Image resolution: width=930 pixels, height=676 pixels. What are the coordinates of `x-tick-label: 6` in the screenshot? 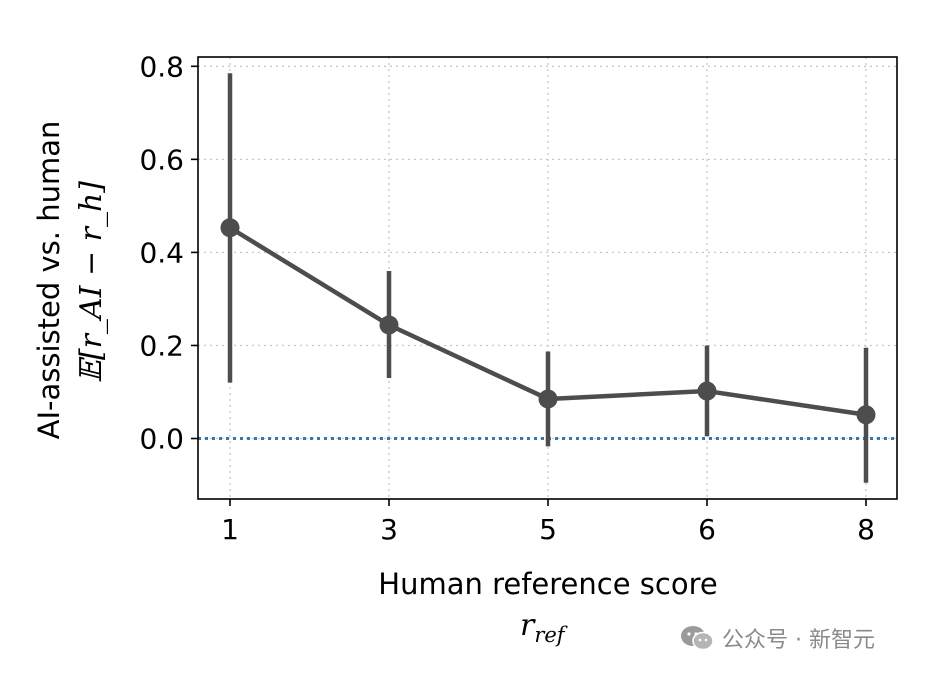 It's located at (707, 529).